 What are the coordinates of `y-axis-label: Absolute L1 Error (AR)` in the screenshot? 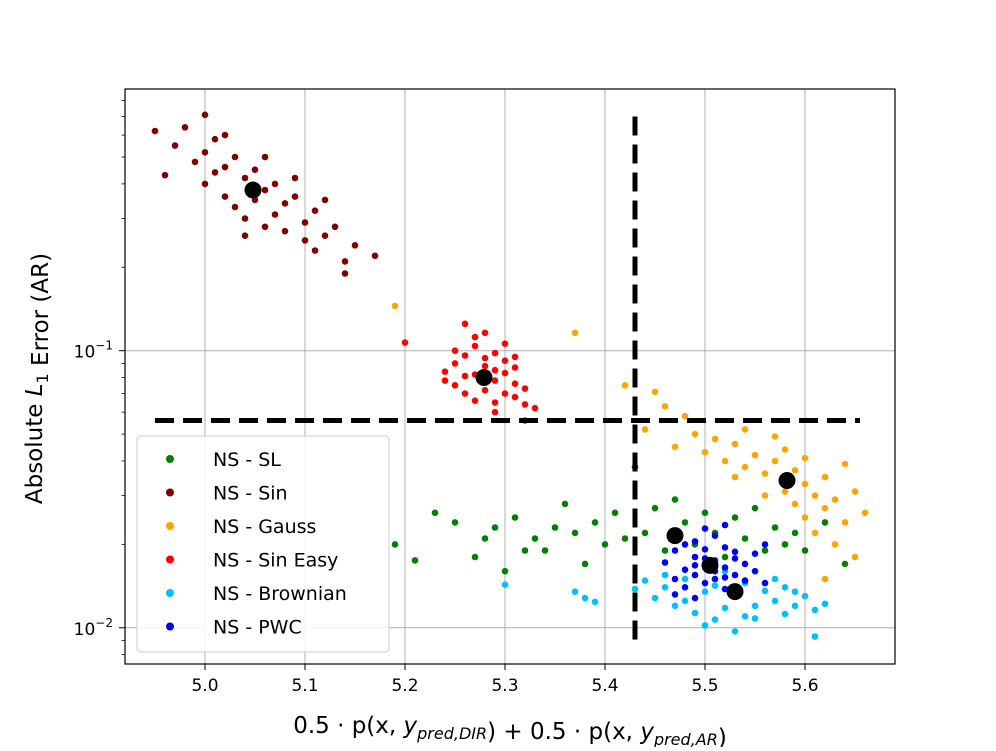 It's located at (38, 378).